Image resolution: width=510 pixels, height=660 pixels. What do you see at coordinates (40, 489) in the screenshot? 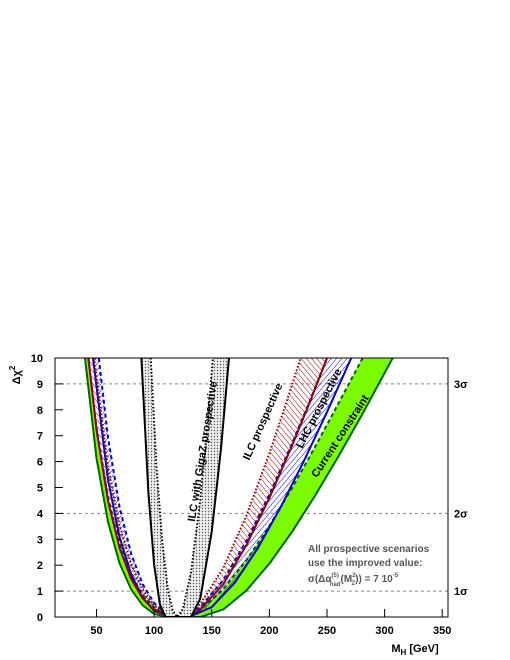
I see `y-tick-label: 5` at bounding box center [40, 489].